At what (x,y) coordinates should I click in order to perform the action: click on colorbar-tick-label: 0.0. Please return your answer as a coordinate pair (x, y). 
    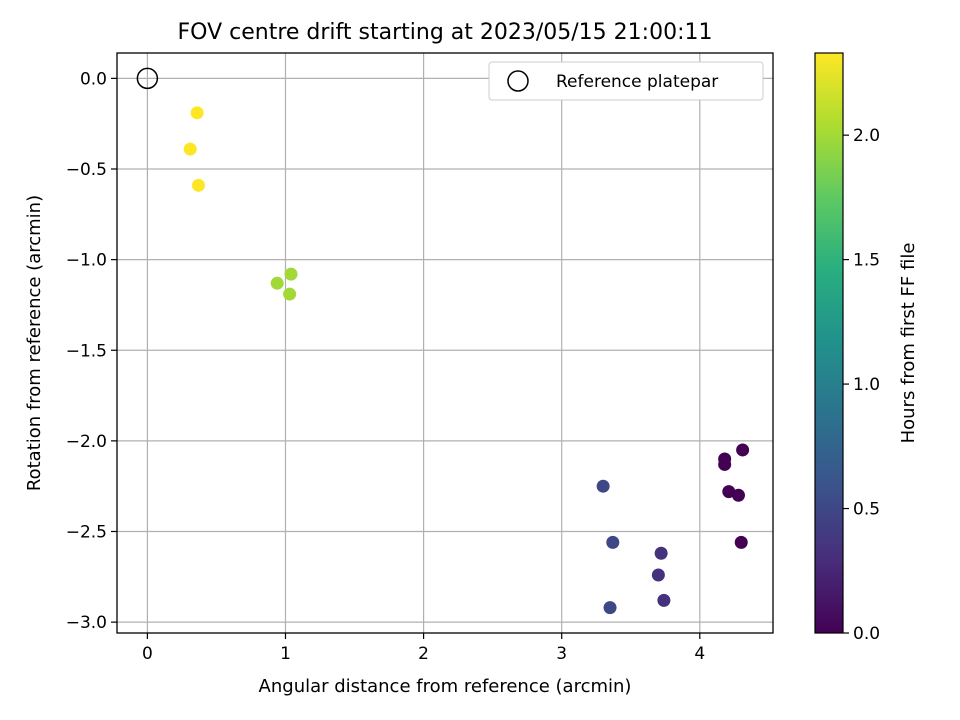
    Looking at the image, I should click on (866, 634).